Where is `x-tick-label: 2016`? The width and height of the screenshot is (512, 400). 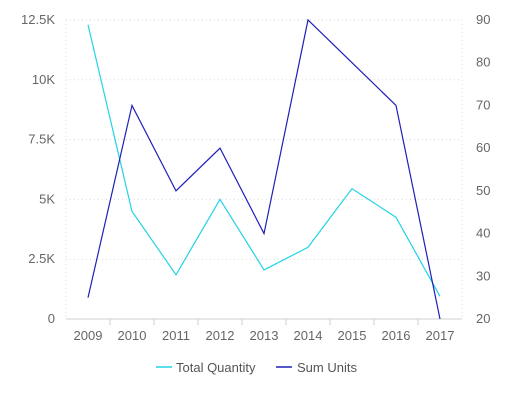
x-tick-label: 2016 is located at coordinates (396, 335).